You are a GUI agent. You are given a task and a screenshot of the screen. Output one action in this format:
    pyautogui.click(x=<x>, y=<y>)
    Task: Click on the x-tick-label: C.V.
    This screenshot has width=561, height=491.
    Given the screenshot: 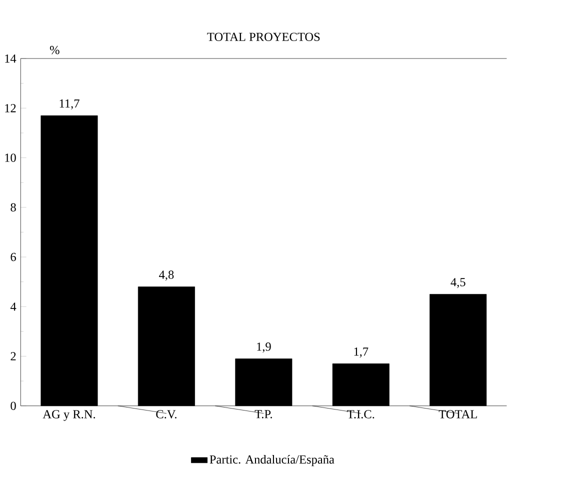 What is the action you would take?
    pyautogui.click(x=166, y=414)
    